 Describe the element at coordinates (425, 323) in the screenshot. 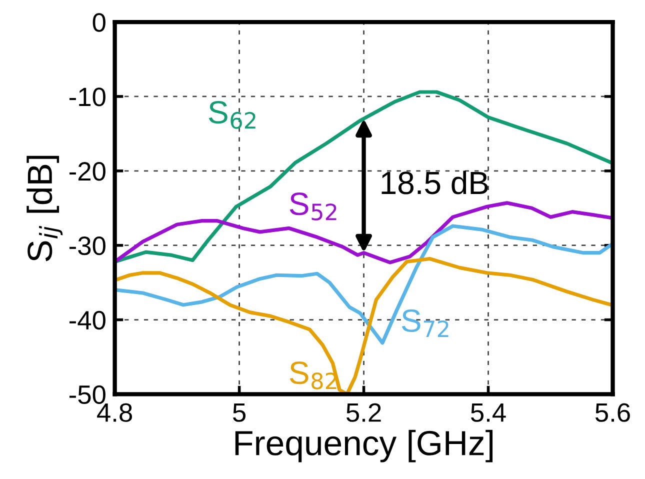

I see `series-label: S$_{72}$` at that location.